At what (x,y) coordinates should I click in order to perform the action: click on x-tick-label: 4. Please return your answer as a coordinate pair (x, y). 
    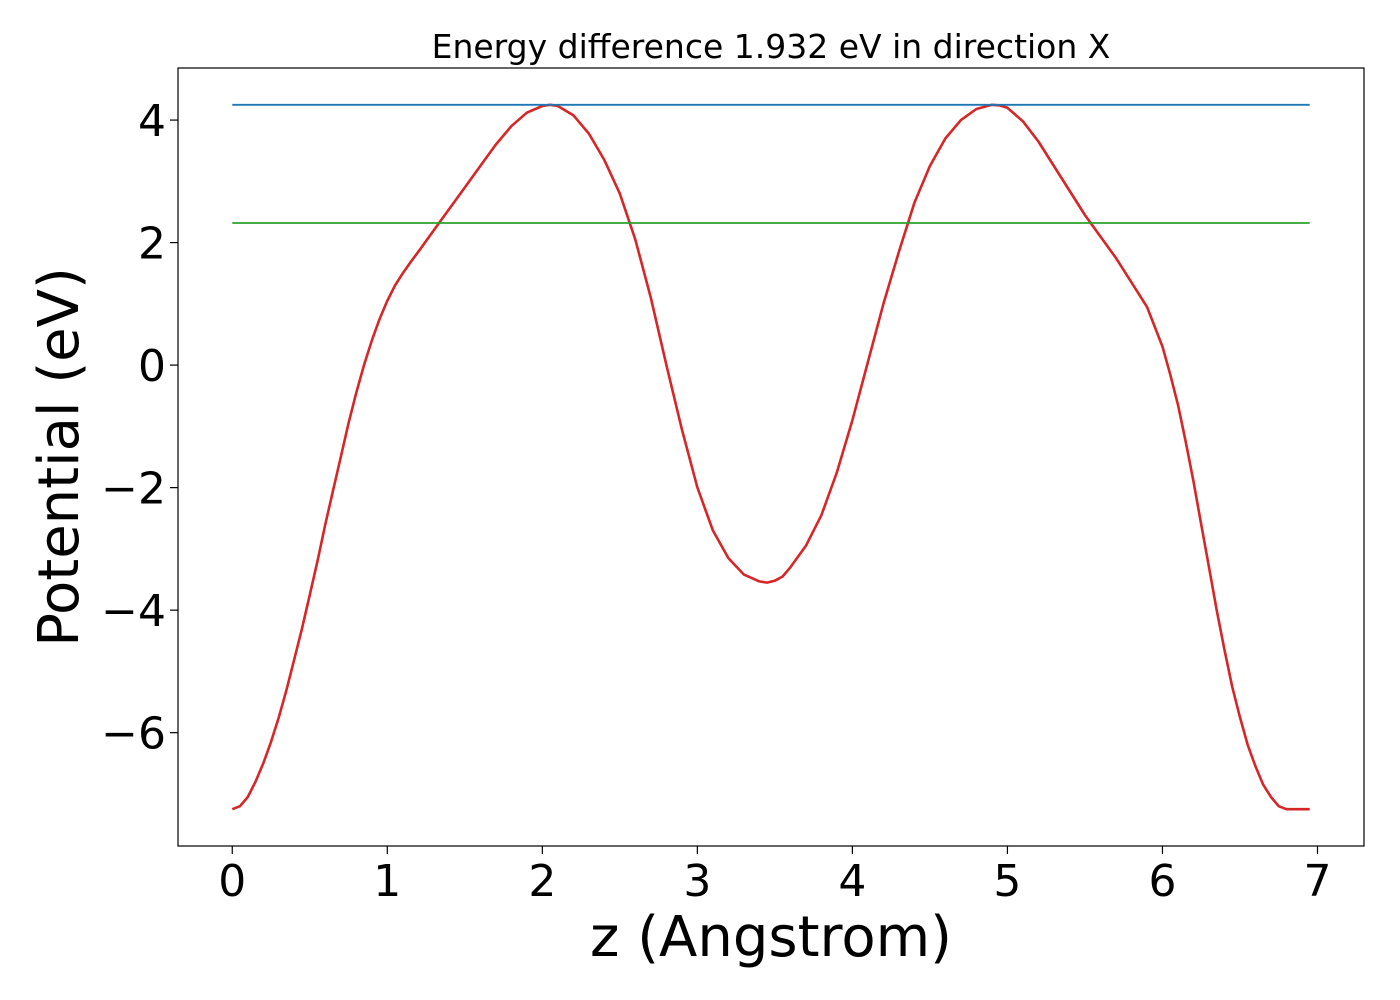
    Looking at the image, I should click on (852, 881).